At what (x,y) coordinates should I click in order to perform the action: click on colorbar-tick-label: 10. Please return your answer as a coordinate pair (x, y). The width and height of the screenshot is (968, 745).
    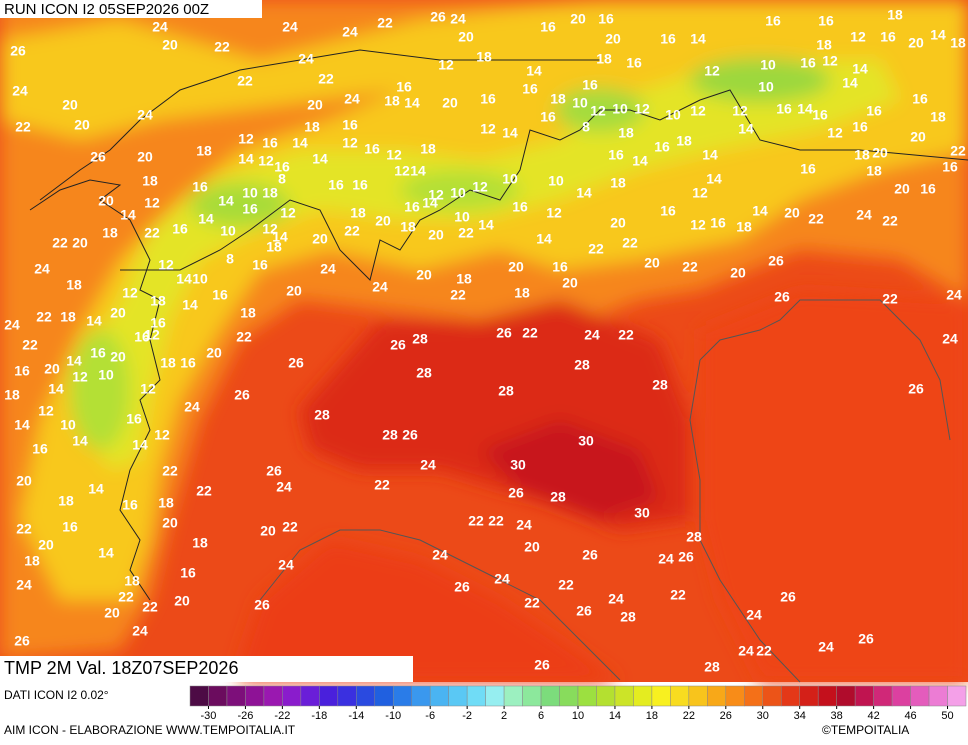
    Looking at the image, I should click on (578, 716).